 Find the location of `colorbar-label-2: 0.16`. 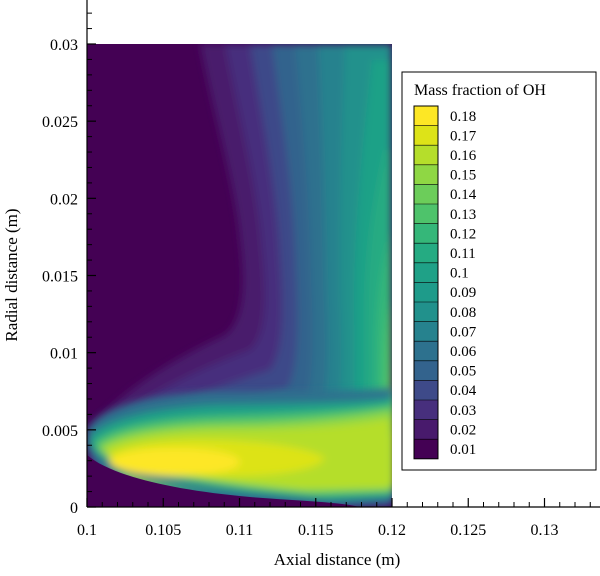

colorbar-label-2: 0.16 is located at coordinates (463, 156).